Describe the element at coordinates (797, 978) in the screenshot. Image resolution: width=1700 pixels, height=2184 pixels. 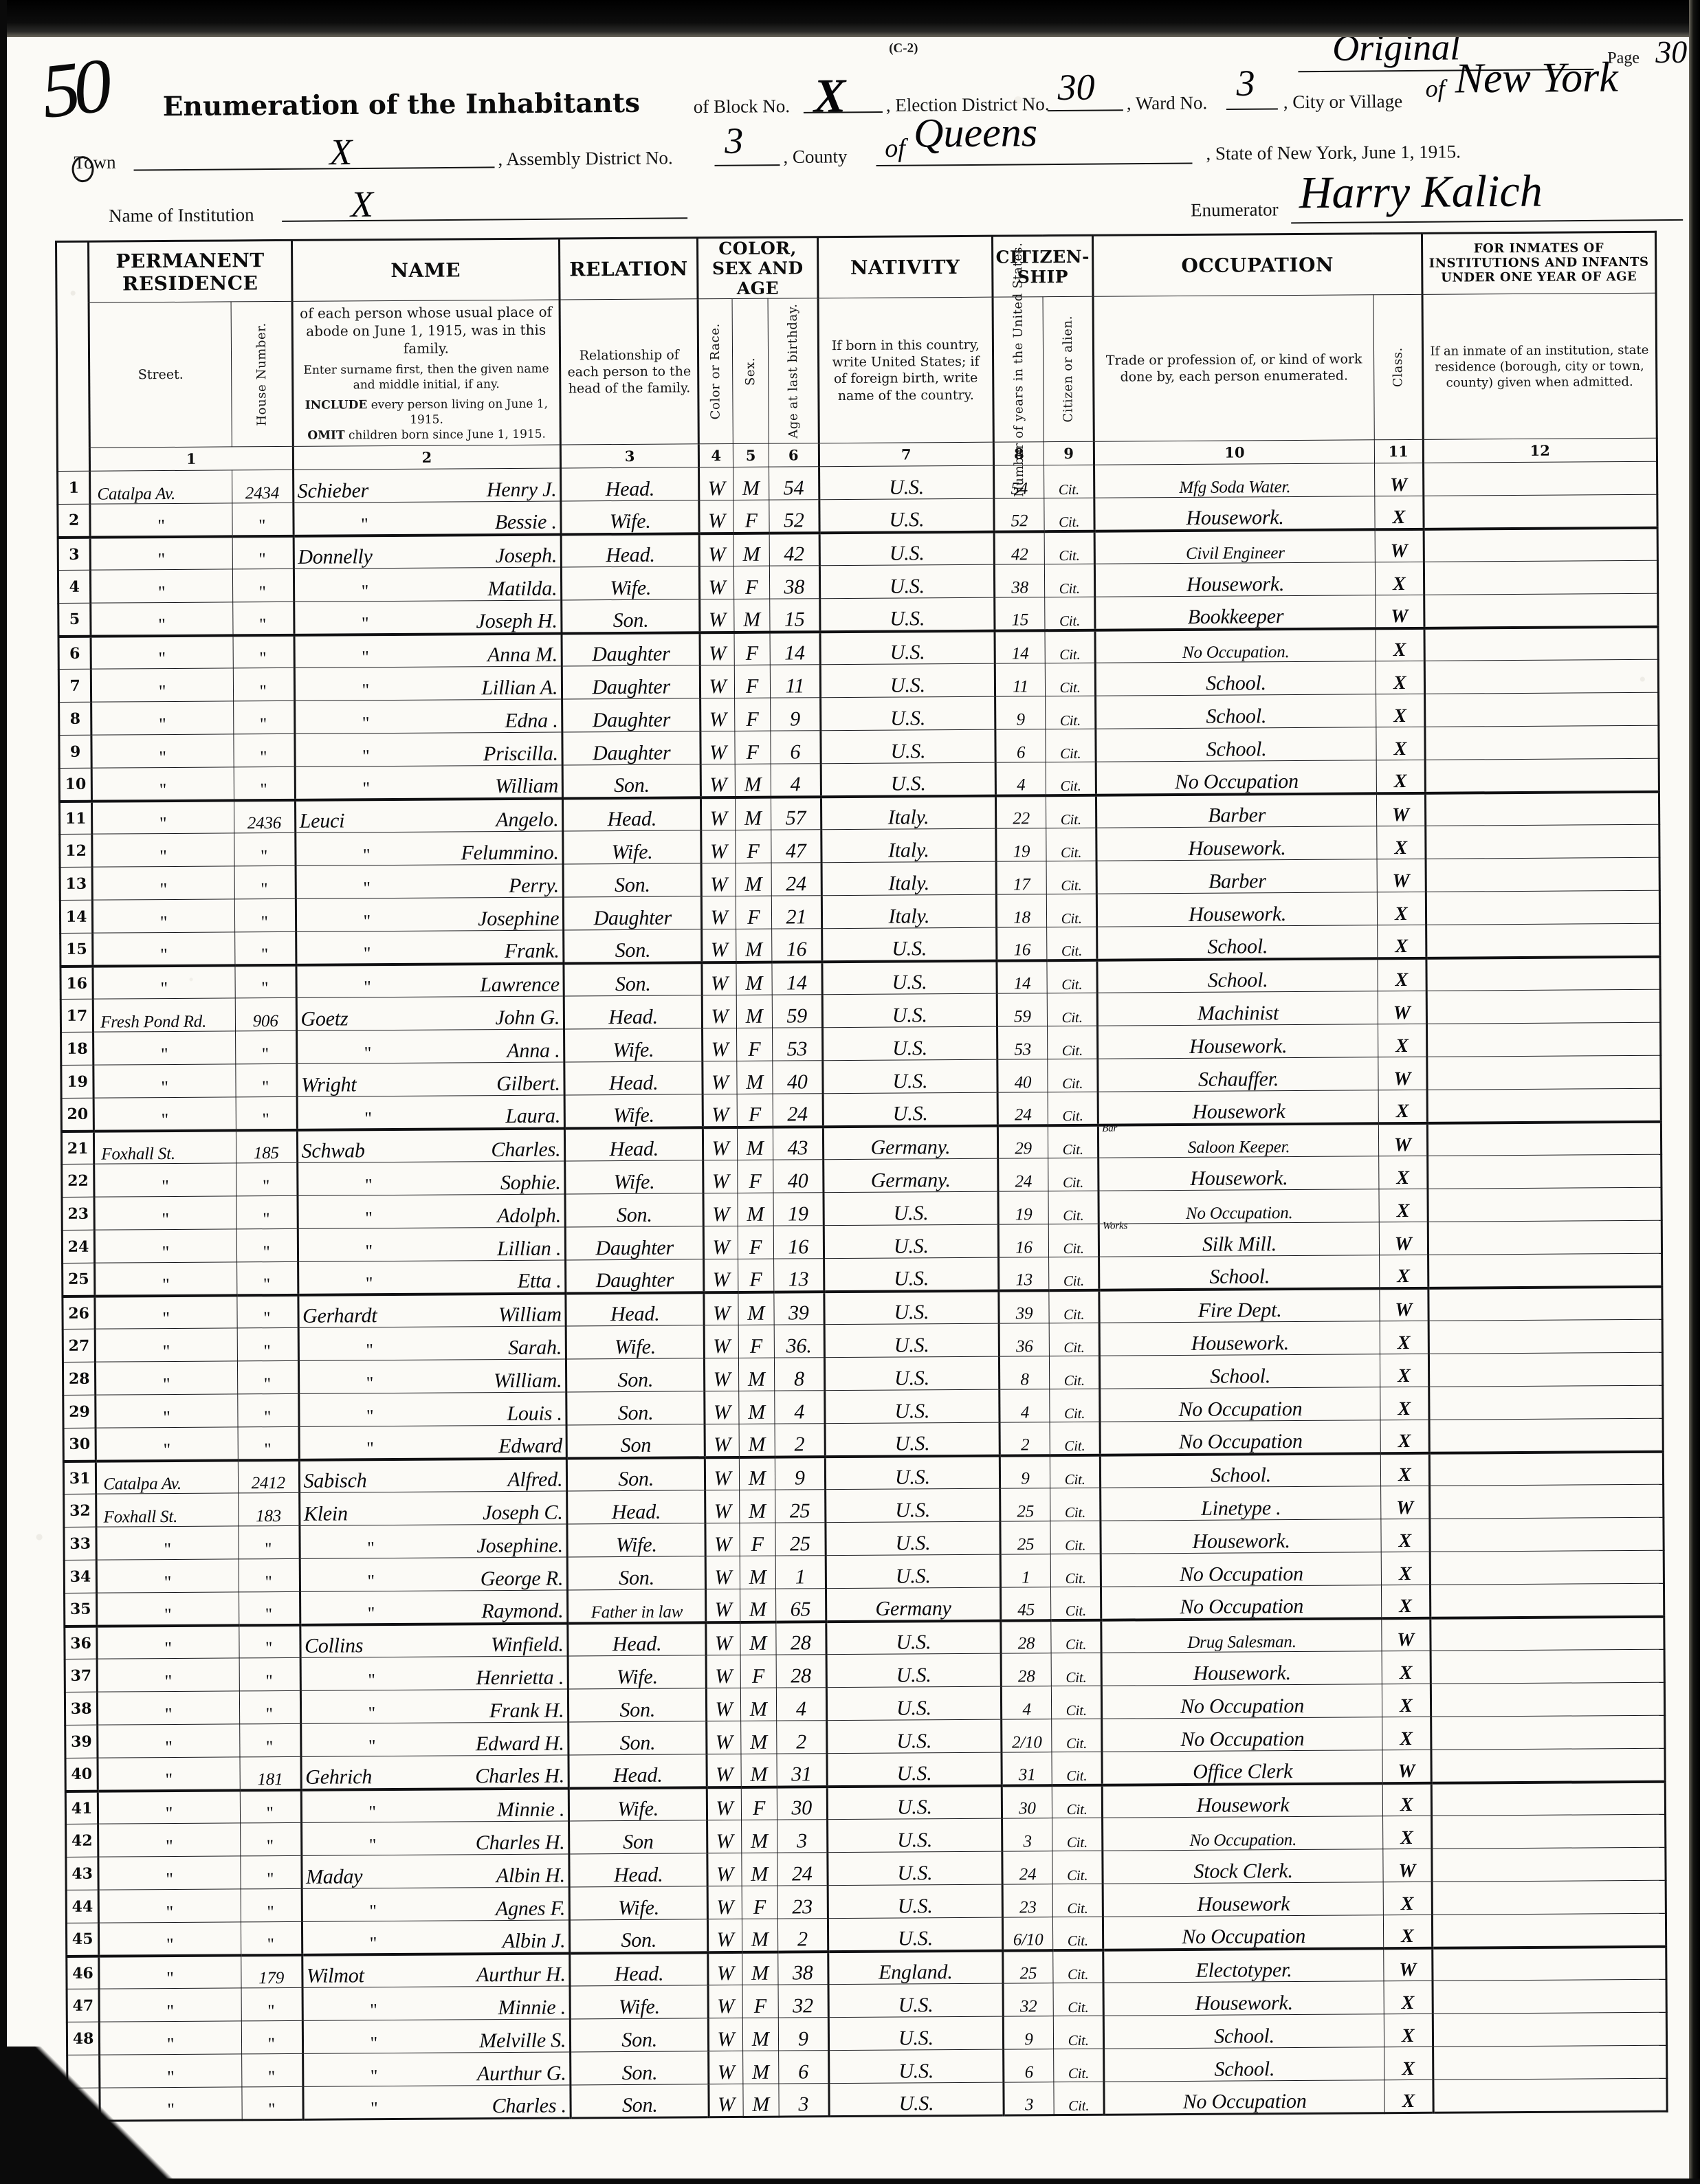
I see `cell-age: 14` at that location.